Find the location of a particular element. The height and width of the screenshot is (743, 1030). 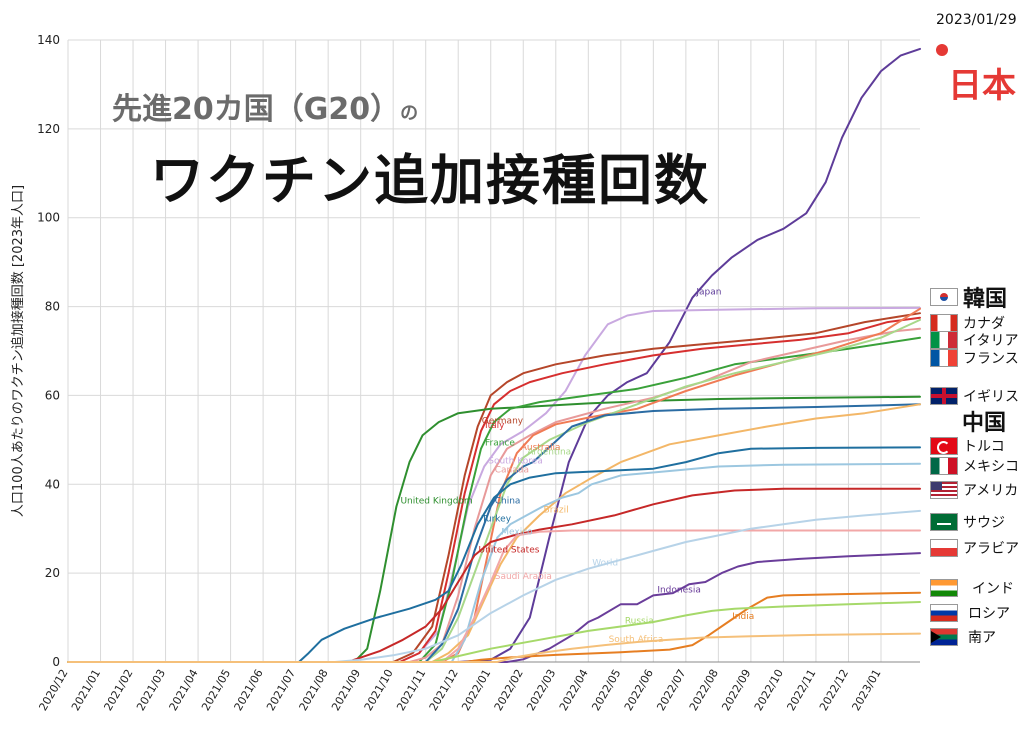

y-tick-label: 0 is located at coordinates (56, 662).